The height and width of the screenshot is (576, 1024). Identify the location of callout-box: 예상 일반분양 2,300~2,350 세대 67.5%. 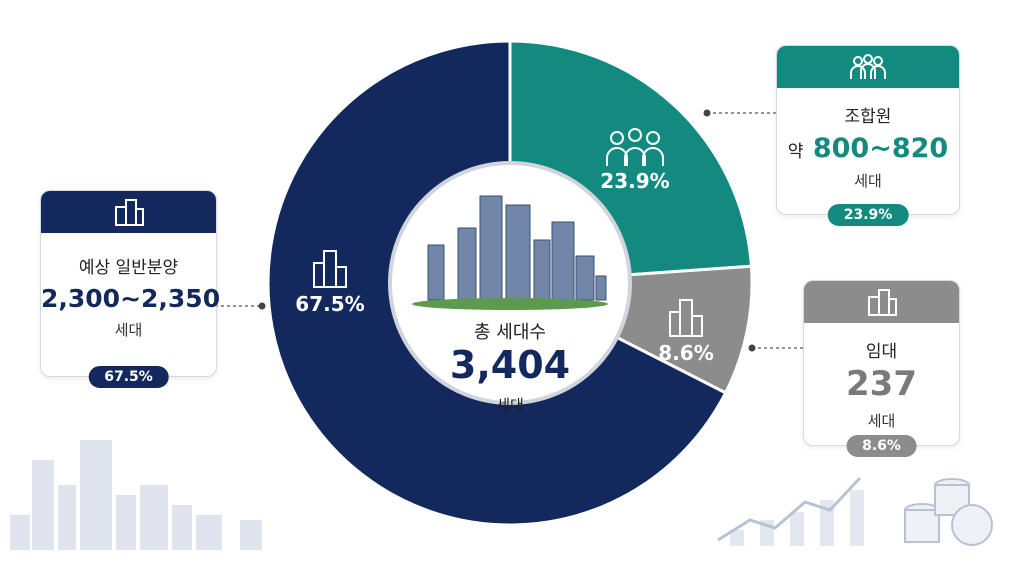
(130, 289).